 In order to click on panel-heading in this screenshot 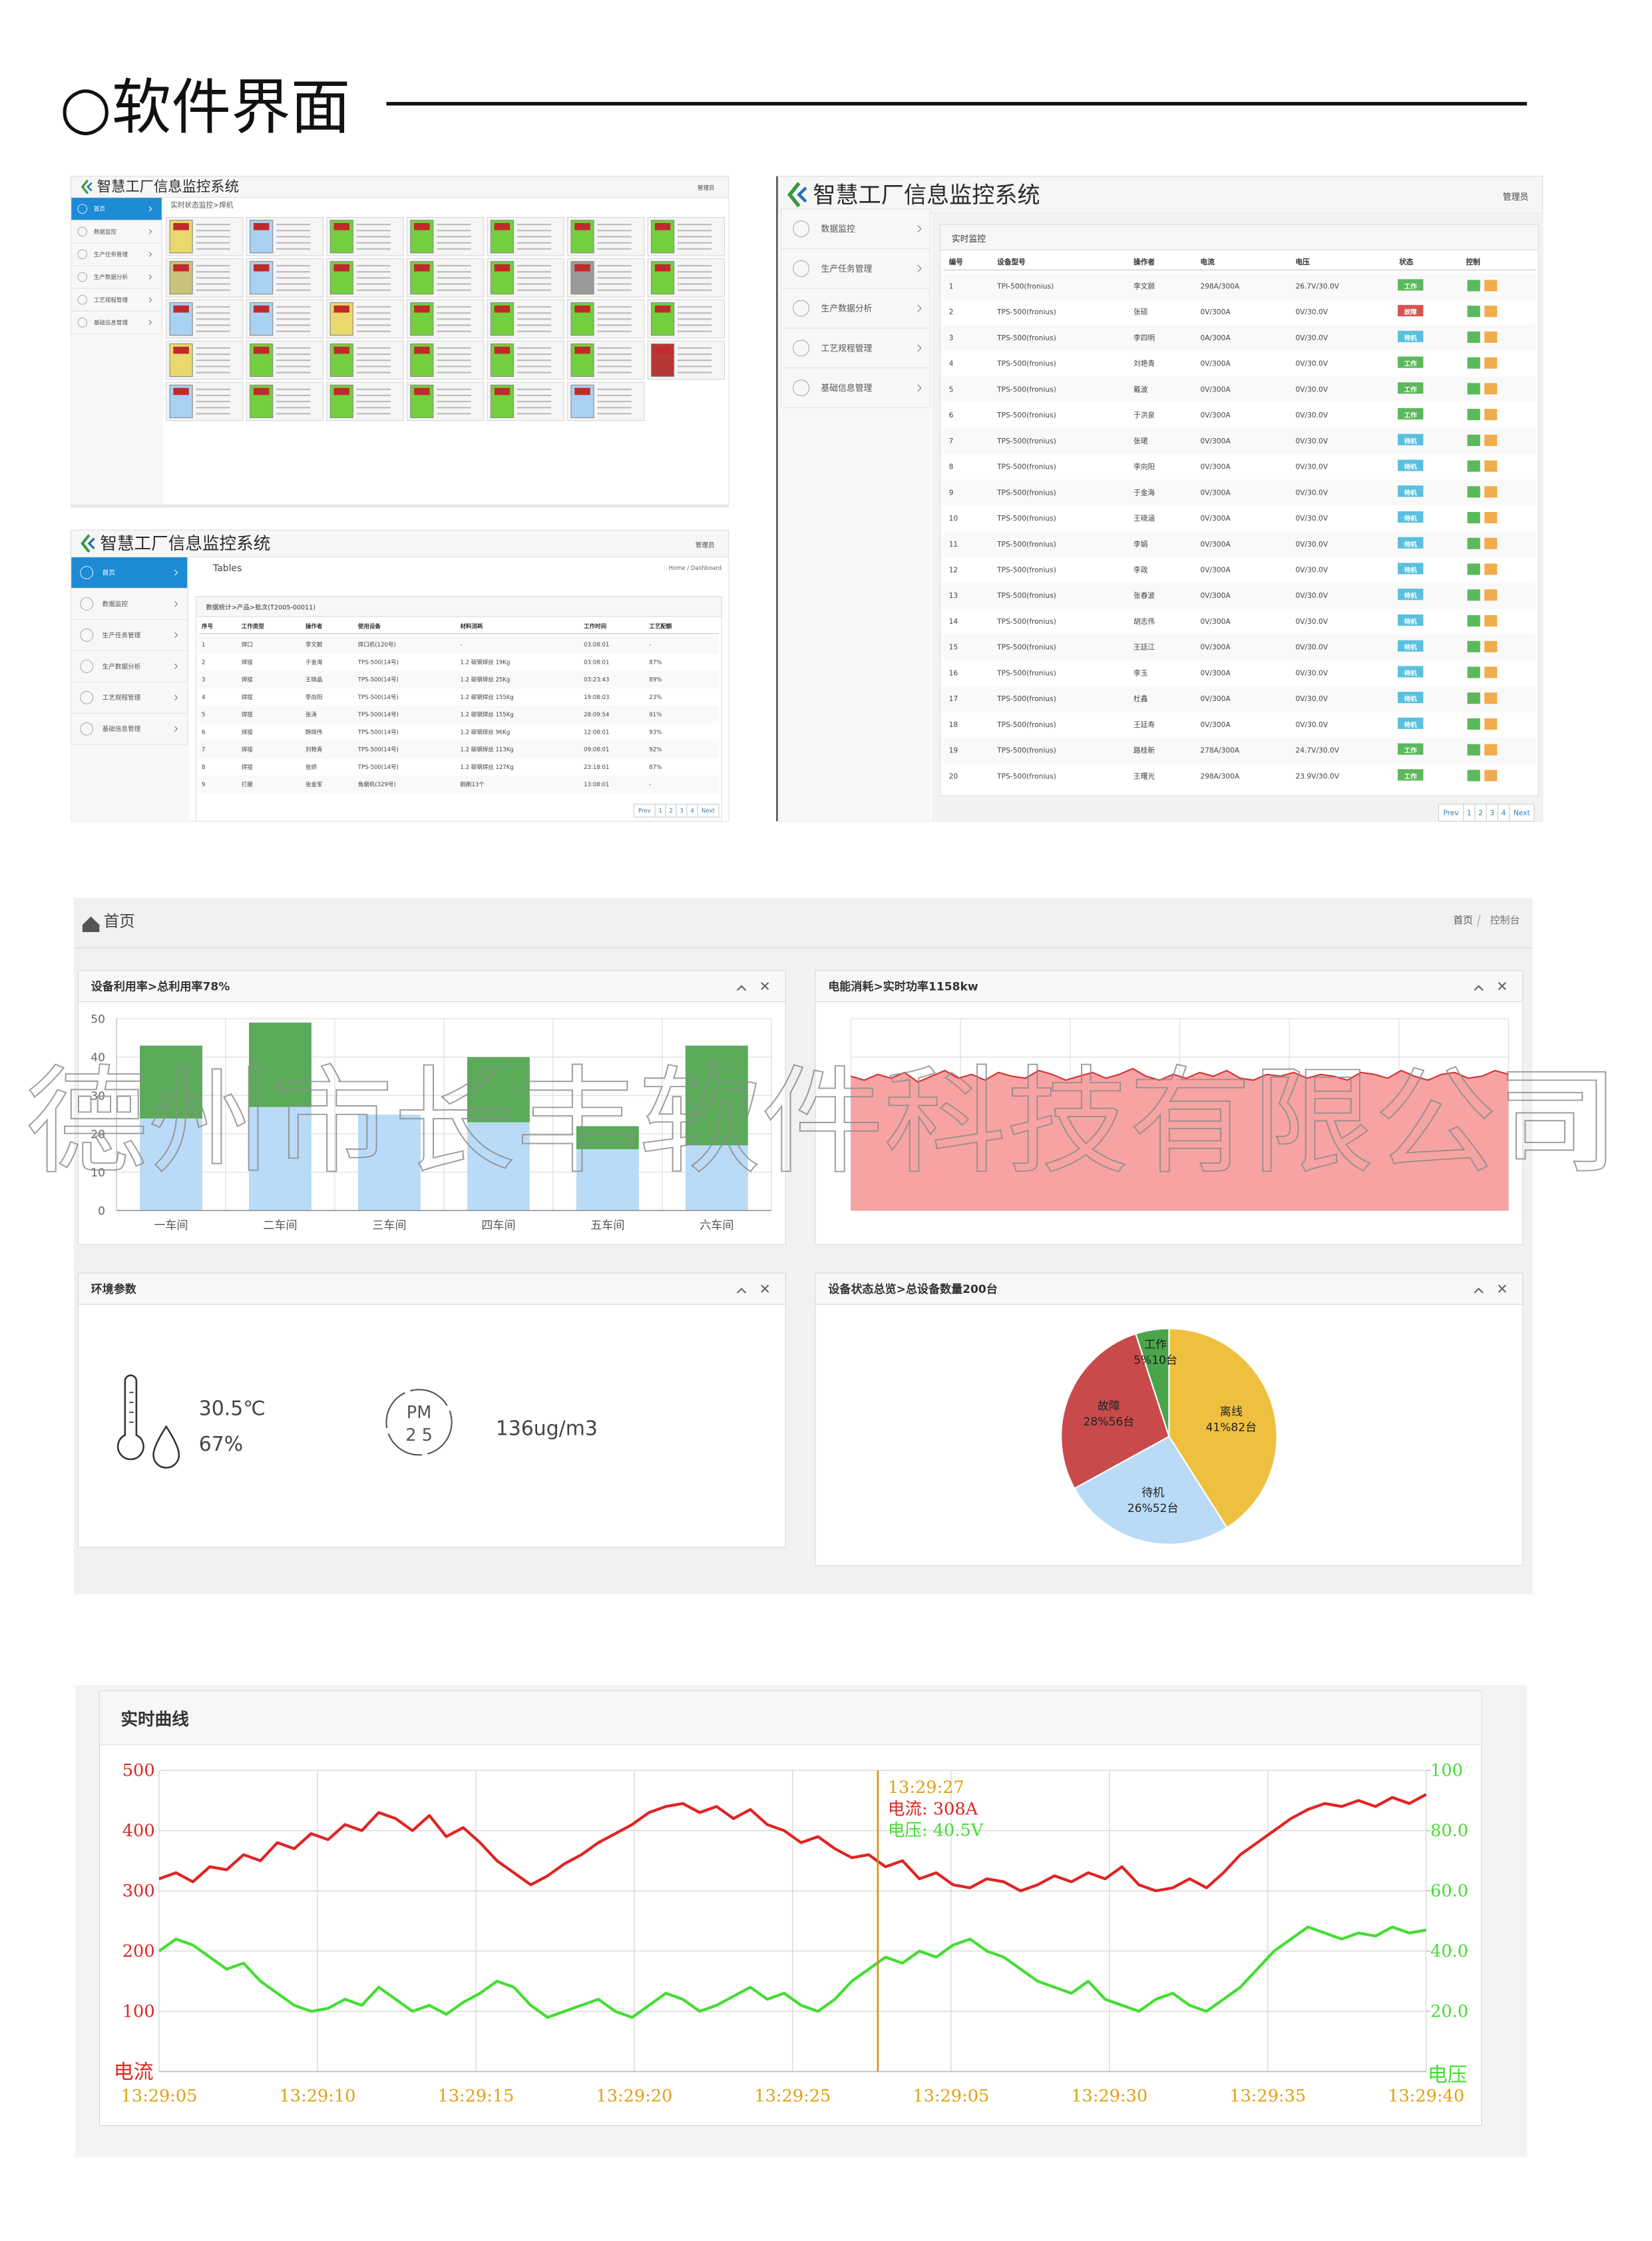, I will do `click(431, 1288)`.